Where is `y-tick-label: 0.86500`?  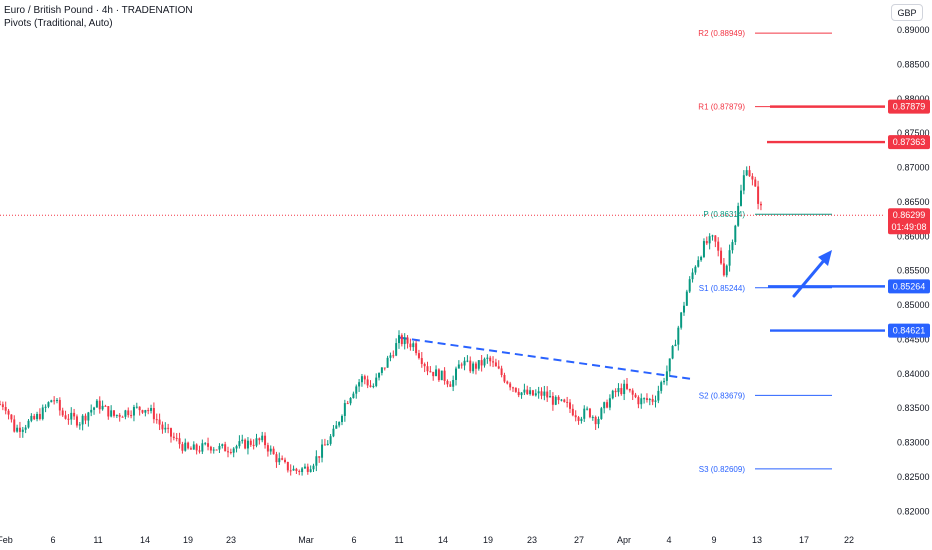 y-tick-label: 0.86500 is located at coordinates (913, 202).